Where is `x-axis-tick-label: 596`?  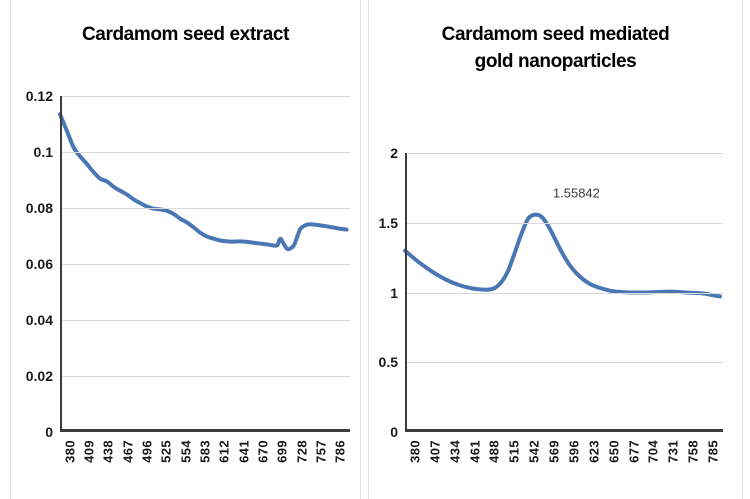
x-axis-tick-label: 596 is located at coordinates (574, 451).